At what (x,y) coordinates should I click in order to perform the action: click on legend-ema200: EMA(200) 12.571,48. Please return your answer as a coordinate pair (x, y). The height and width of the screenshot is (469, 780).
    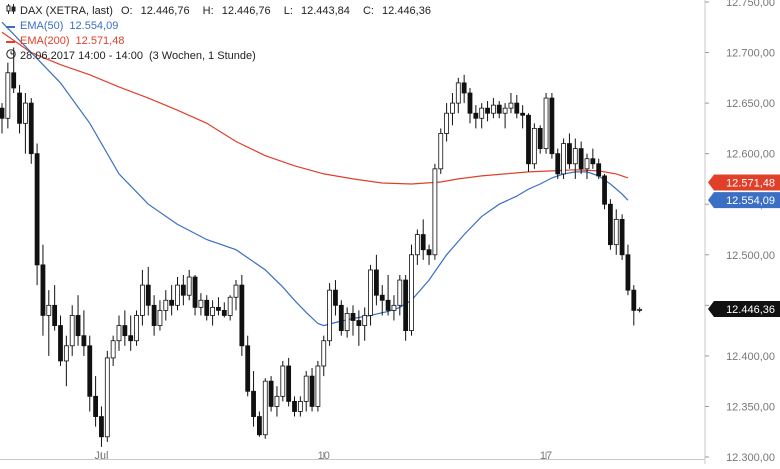
    Looking at the image, I should click on (222, 41).